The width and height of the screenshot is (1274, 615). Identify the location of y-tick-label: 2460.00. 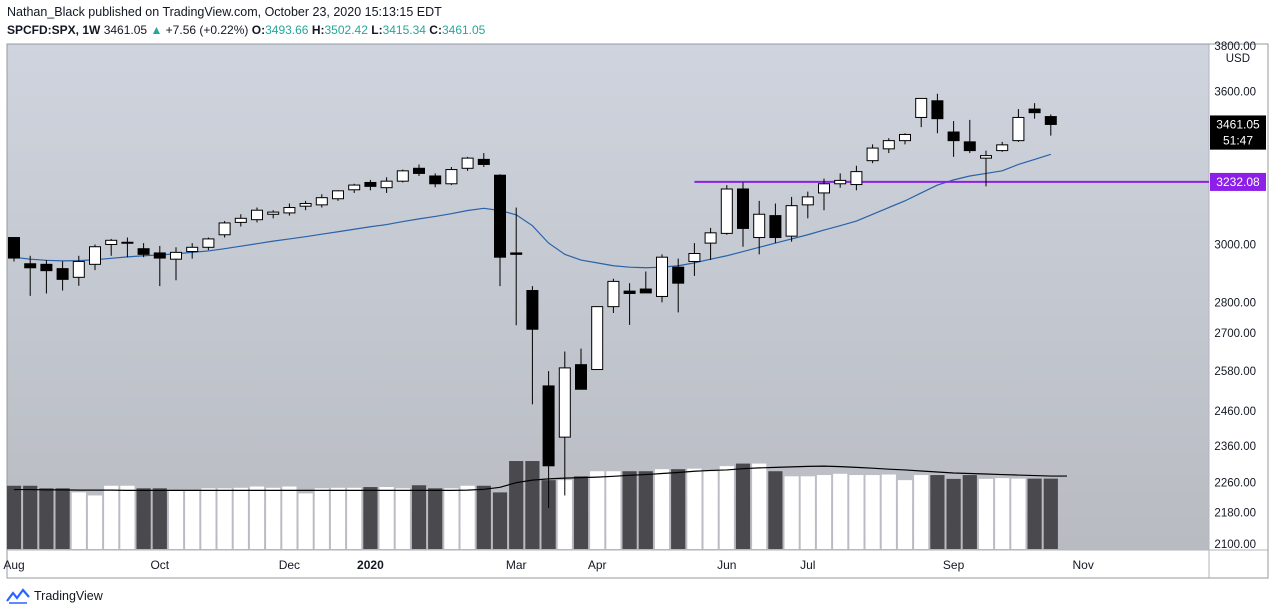
(1235, 412).